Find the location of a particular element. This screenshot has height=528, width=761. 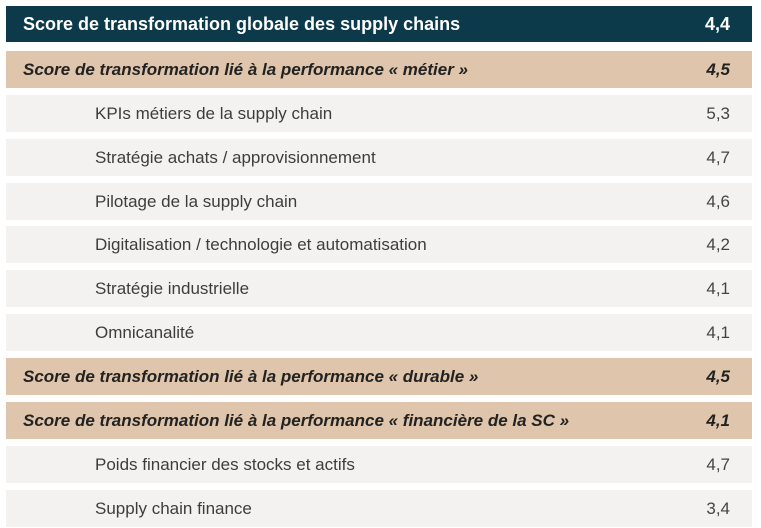

table-row: Stratégie industrielle 4,1 is located at coordinates (379, 288).